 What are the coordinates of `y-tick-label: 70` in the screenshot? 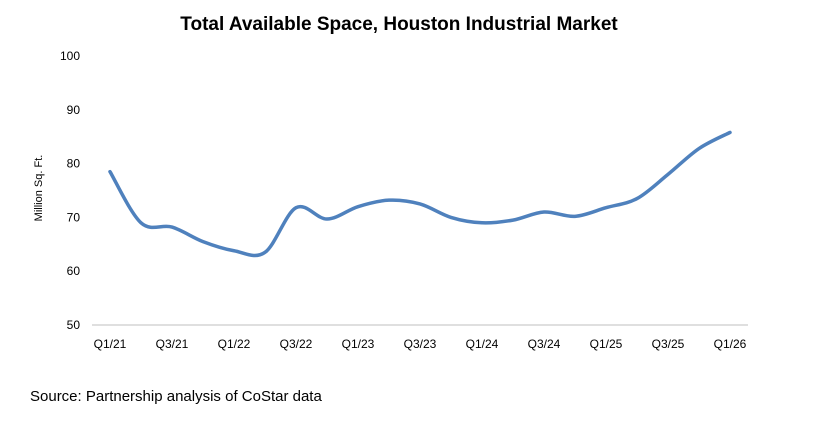 It's located at (74, 217).